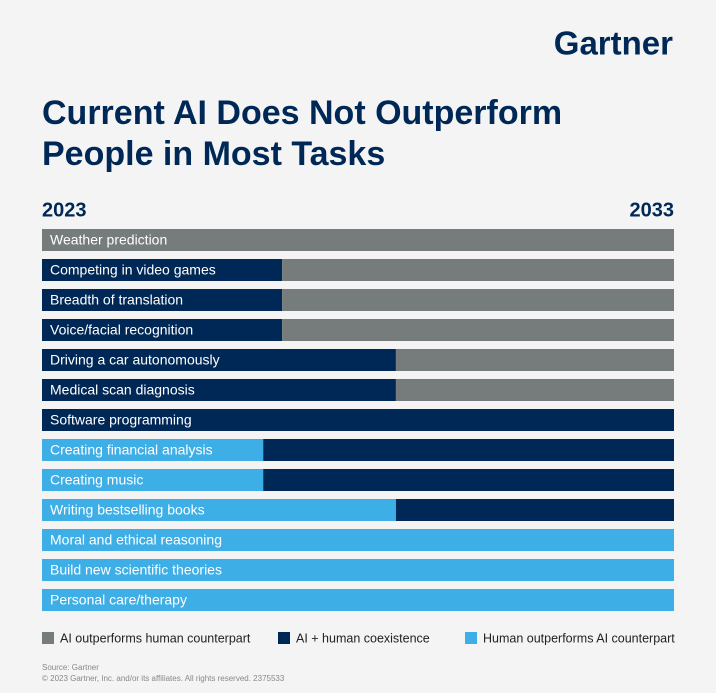  What do you see at coordinates (579, 638) in the screenshot?
I see `legend-label: Human outperforms AI counterpart` at bounding box center [579, 638].